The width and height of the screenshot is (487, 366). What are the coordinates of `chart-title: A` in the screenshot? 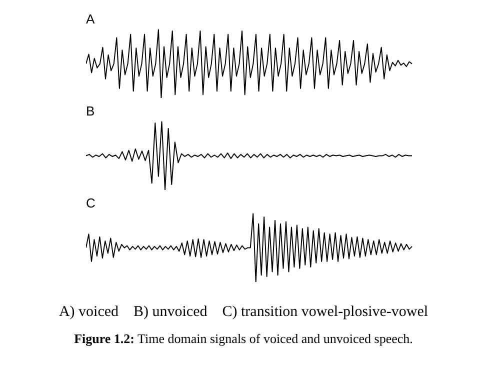 It's located at (90, 18).